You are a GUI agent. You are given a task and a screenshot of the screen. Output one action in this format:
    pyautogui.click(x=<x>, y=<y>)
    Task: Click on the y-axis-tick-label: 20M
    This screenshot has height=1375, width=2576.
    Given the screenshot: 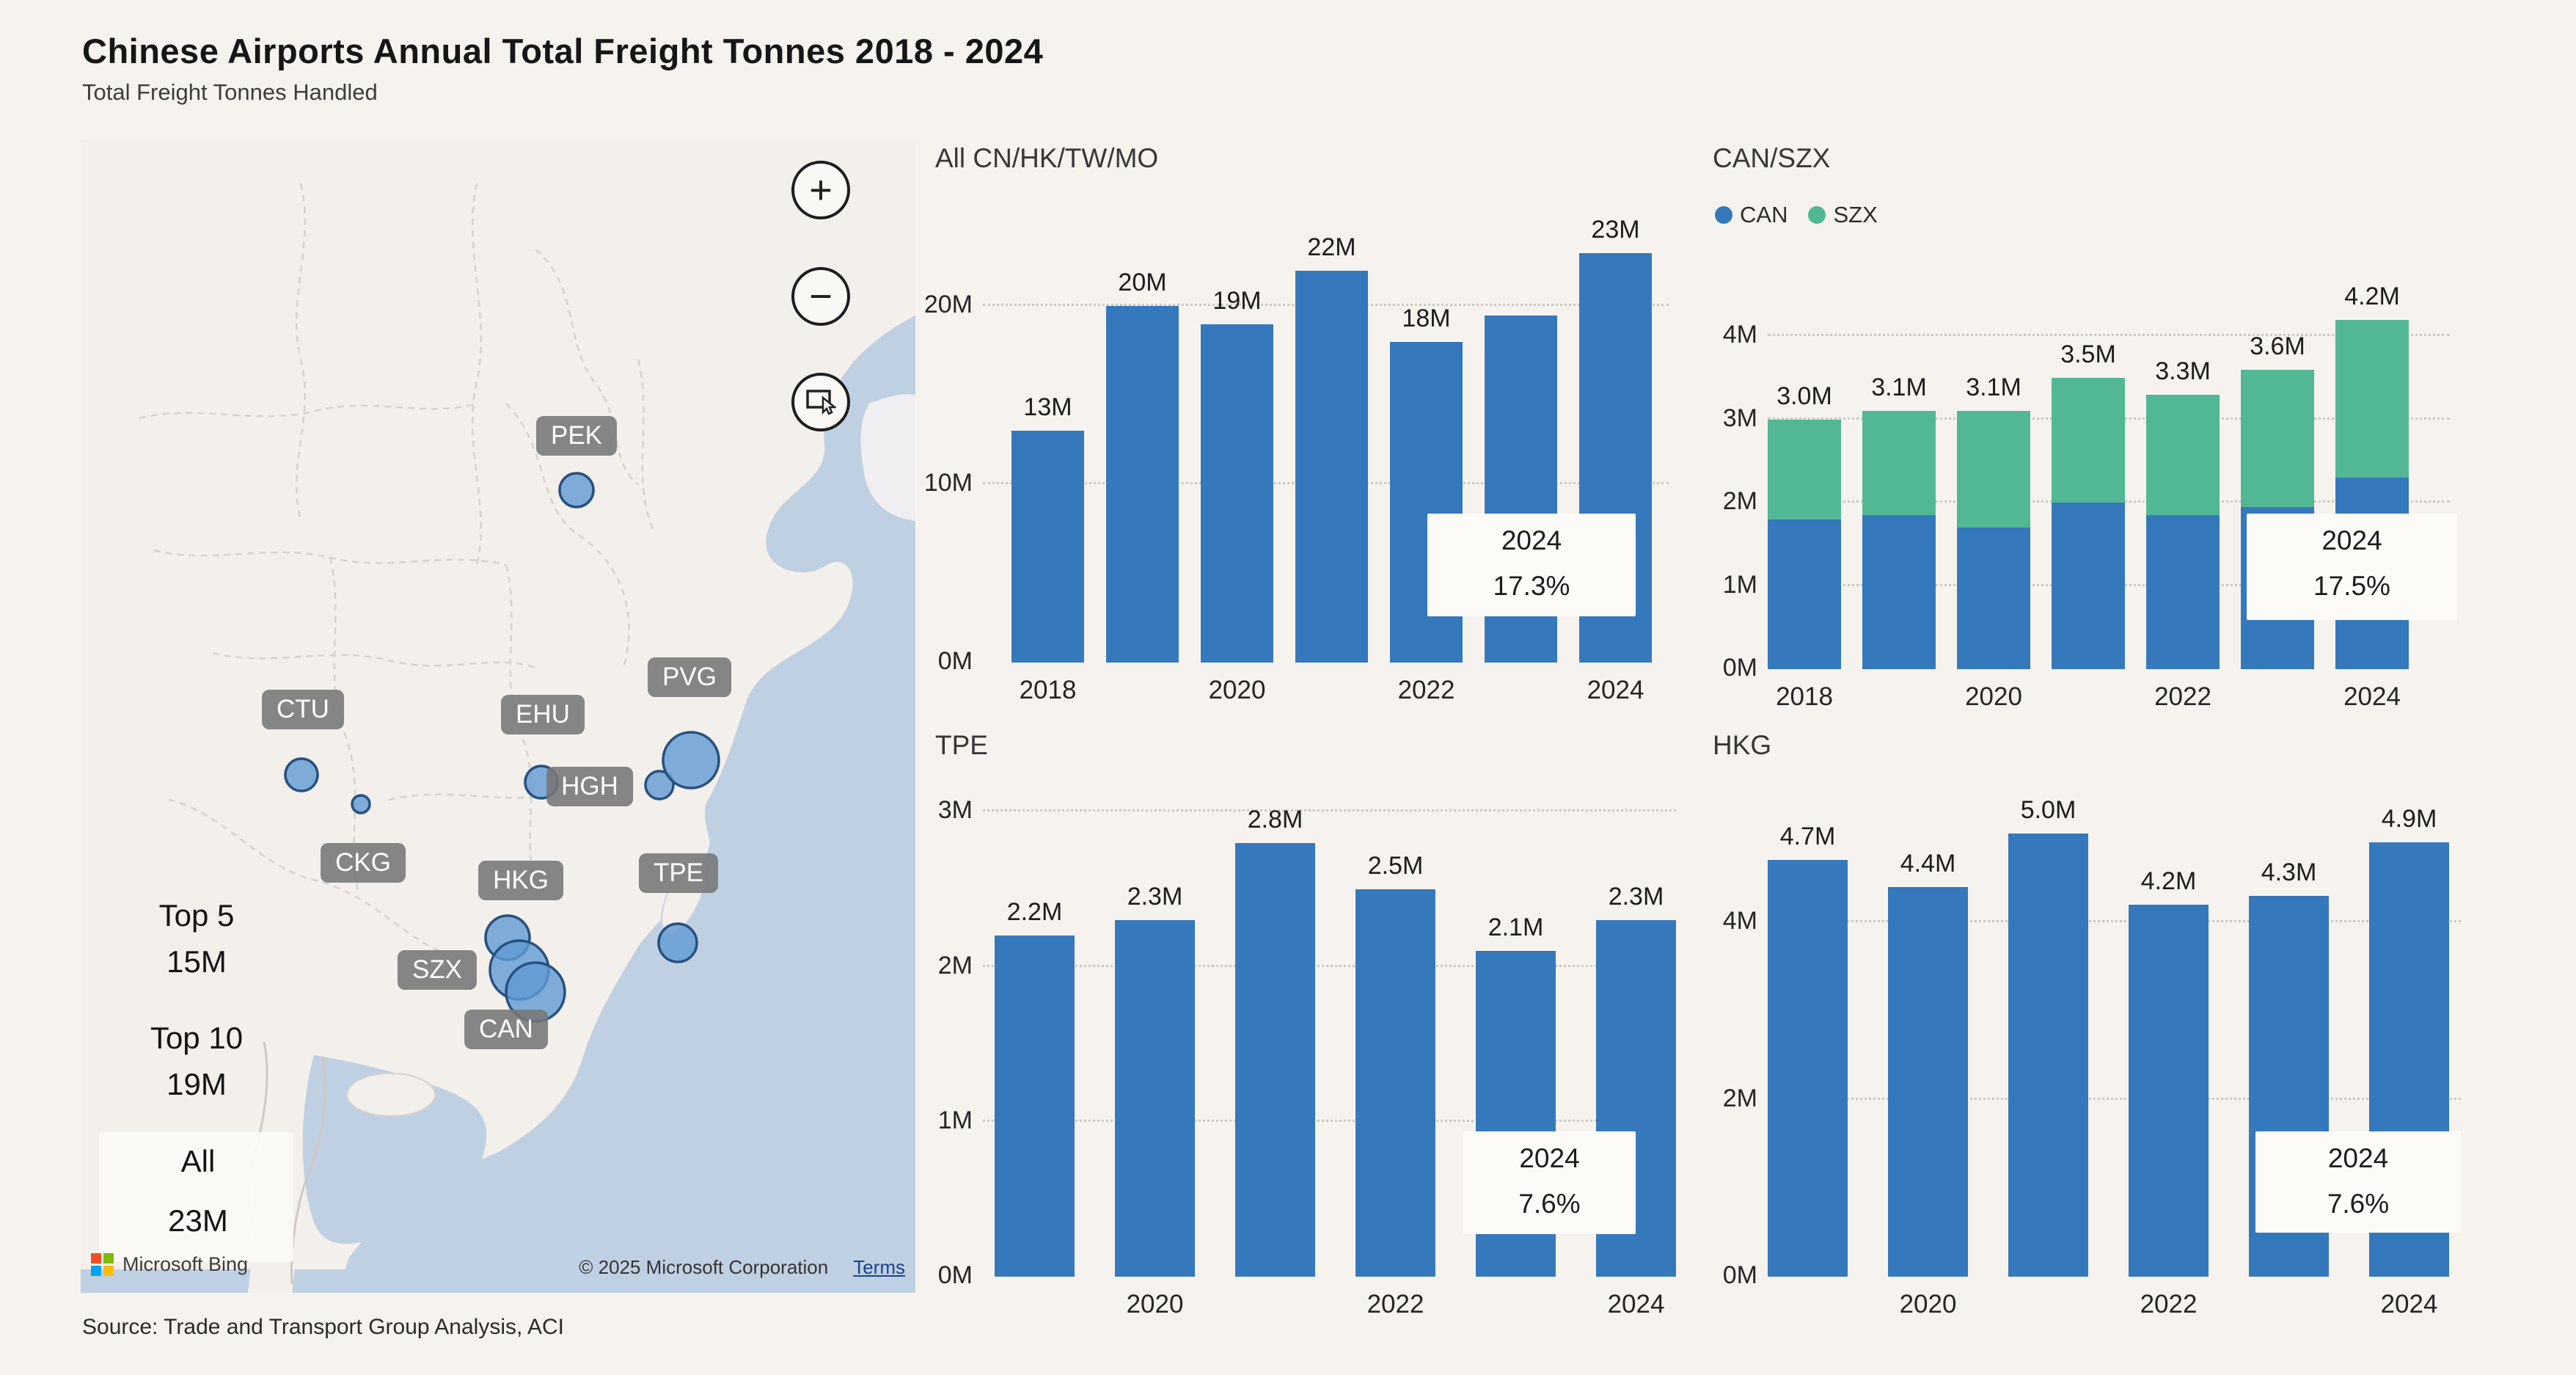 What is the action you would take?
    pyautogui.click(x=948, y=305)
    